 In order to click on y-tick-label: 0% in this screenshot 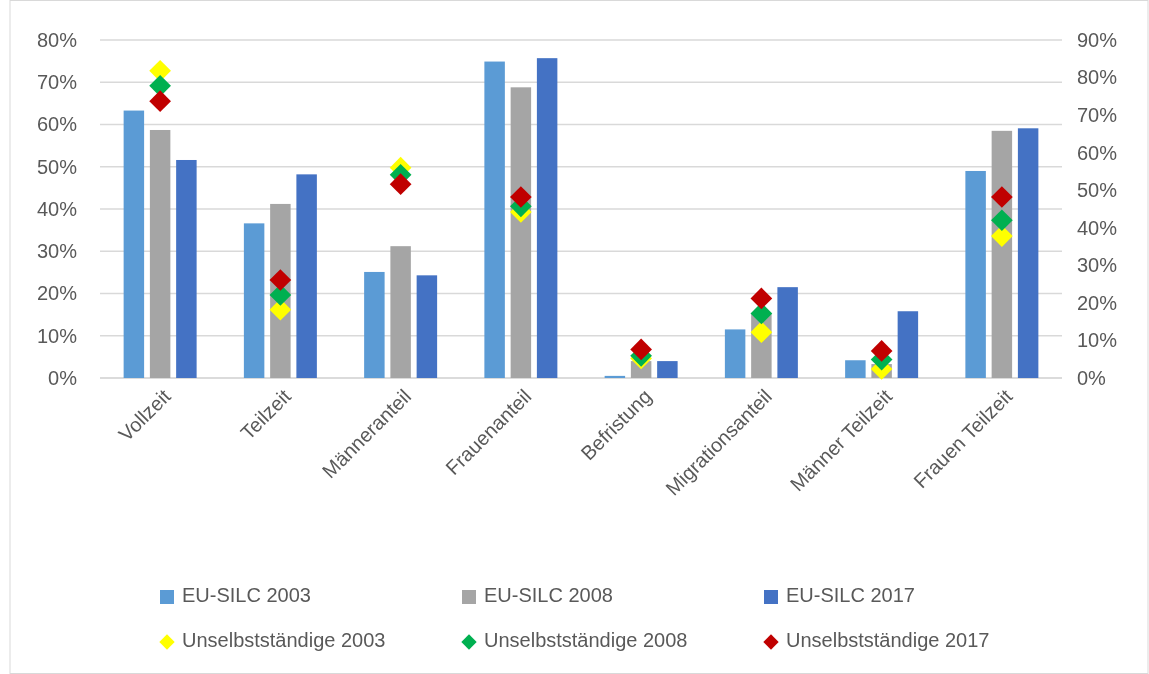, I will do `click(63, 377)`.